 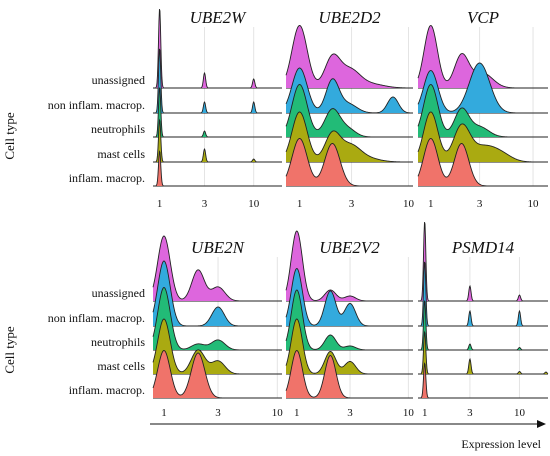 I want to click on panel: PSMD14 1 3 10, so click(x=483, y=320).